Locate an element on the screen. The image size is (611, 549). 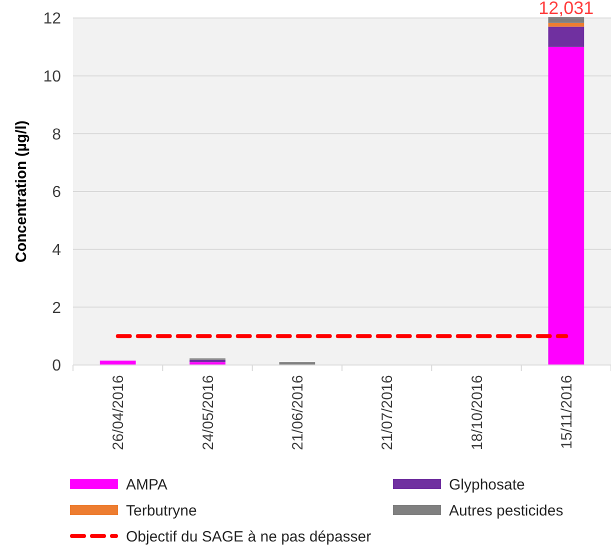
y-tick-label: 0 is located at coordinates (57, 366).